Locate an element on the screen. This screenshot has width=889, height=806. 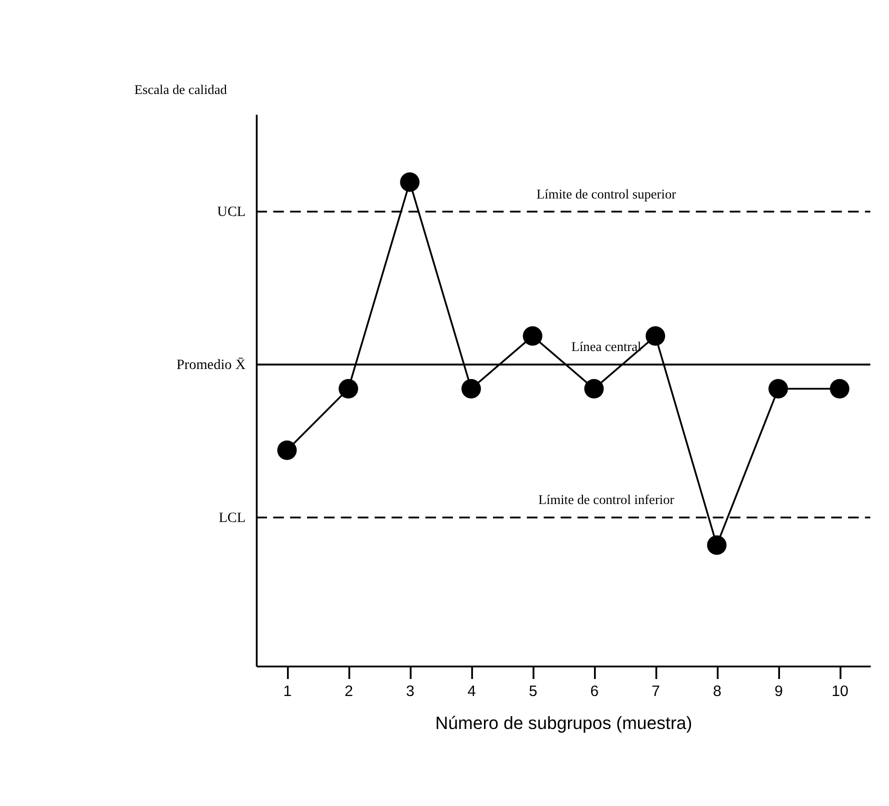
x-tick-label: 5 is located at coordinates (533, 691).